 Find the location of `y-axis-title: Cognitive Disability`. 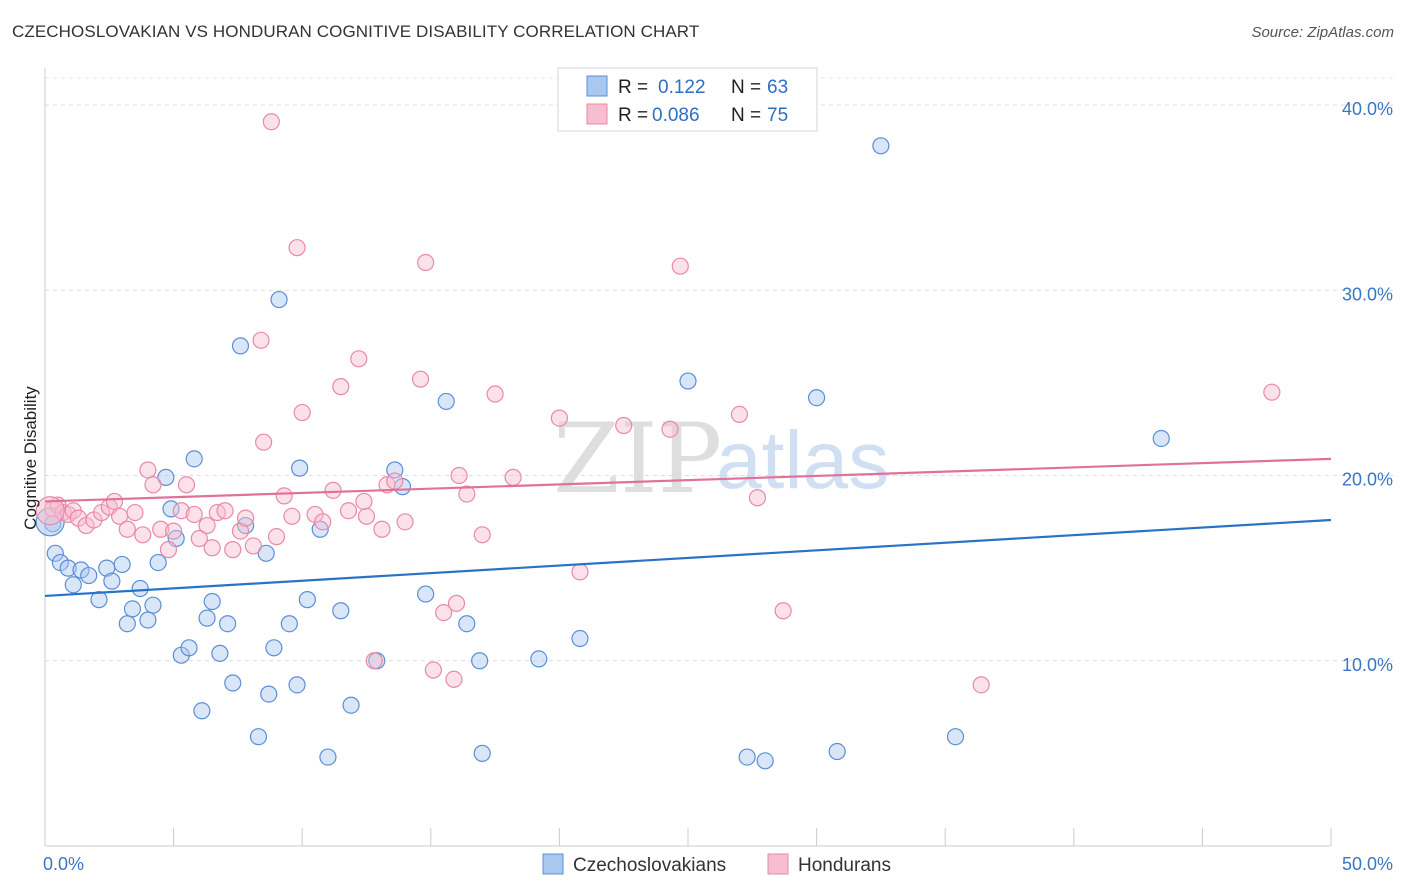

y-axis-title: Cognitive Disability is located at coordinates (30, 458).